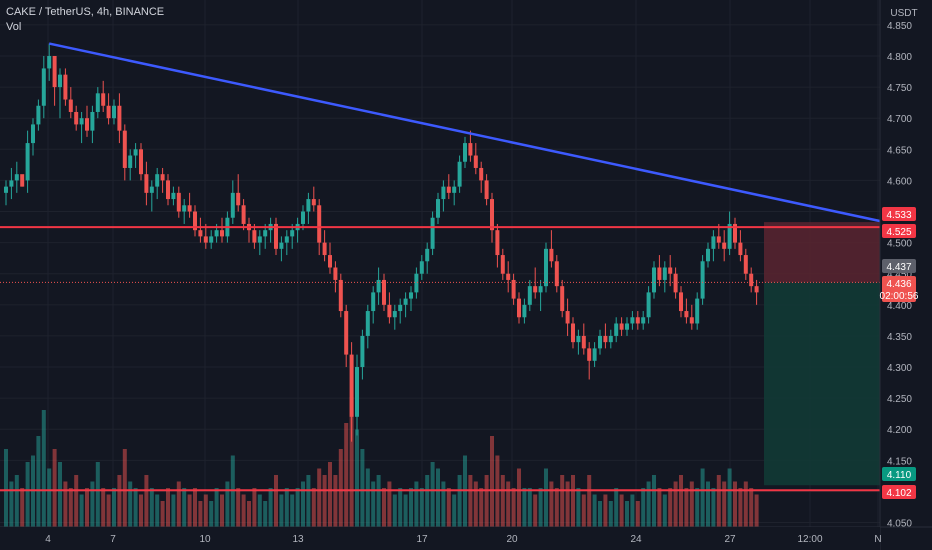  Describe the element at coordinates (85, 12) in the screenshot. I see `symbol-title: CAKE / TetherUS, 4h, BINANCE` at that location.